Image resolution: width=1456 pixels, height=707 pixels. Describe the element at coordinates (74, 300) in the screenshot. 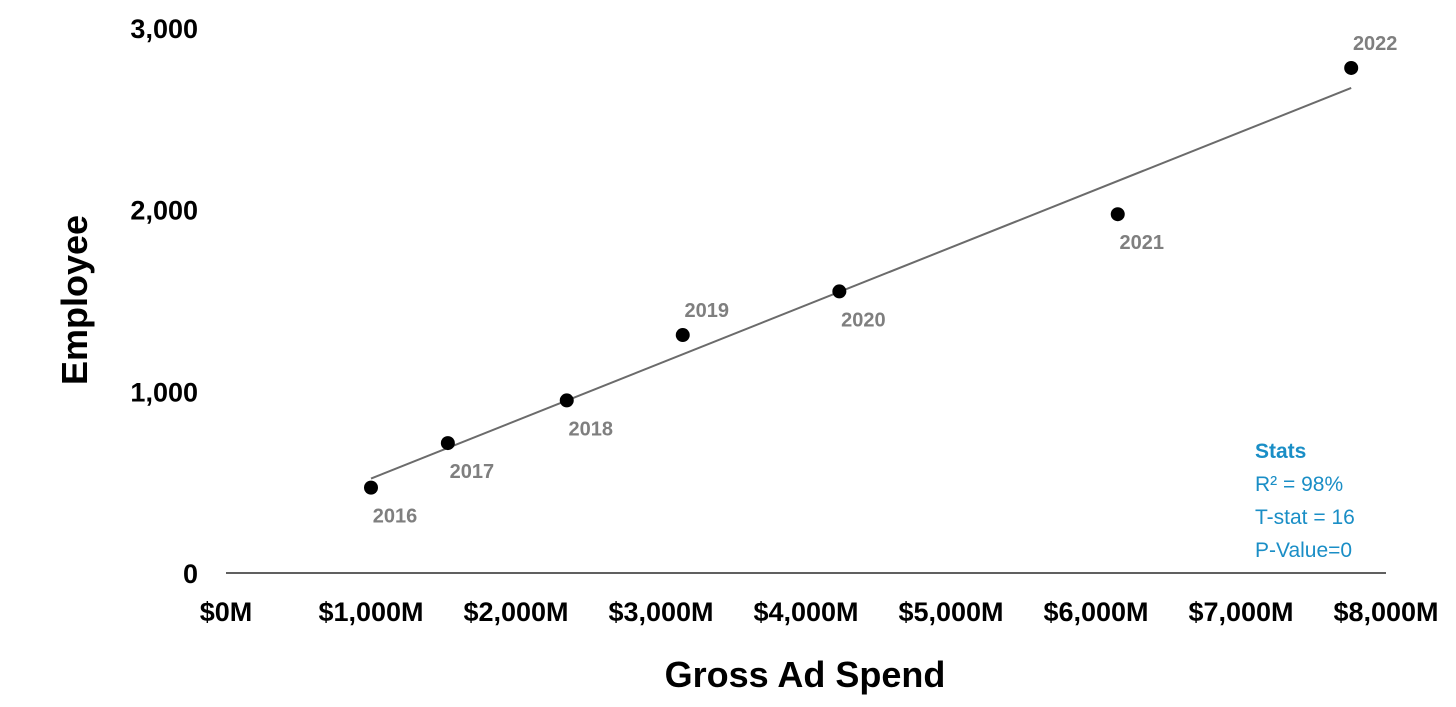

I see `y-axis-title: Employee` at that location.